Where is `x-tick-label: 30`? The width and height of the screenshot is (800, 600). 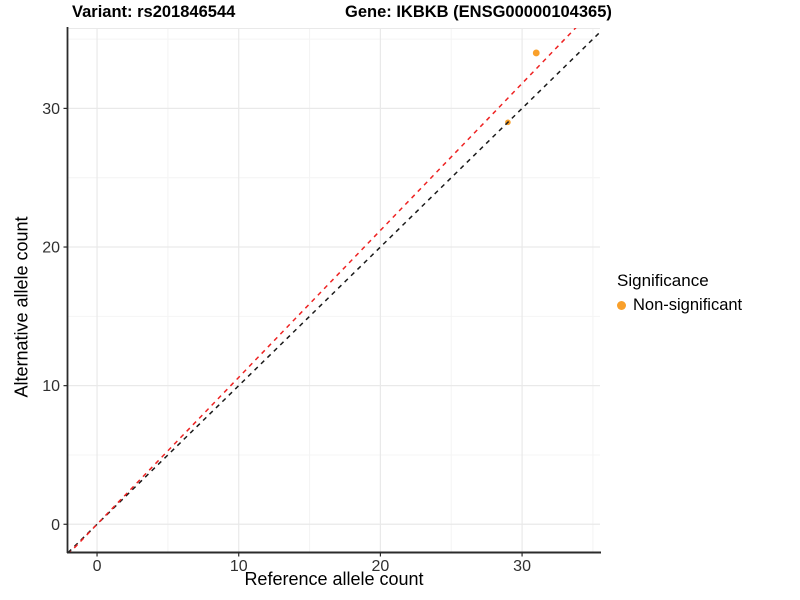 x-tick-label: 30 is located at coordinates (522, 566).